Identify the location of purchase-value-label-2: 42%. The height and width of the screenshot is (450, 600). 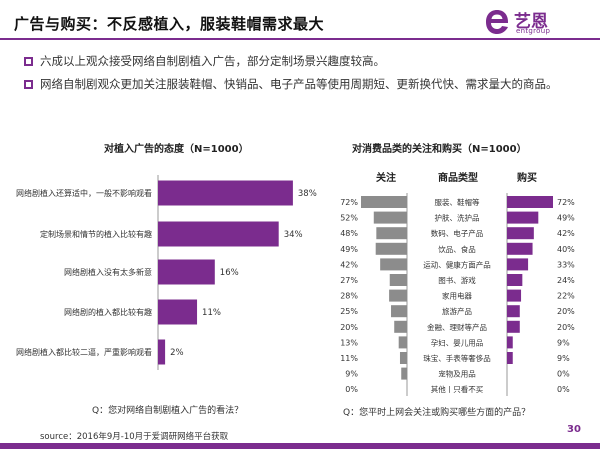
(566, 233).